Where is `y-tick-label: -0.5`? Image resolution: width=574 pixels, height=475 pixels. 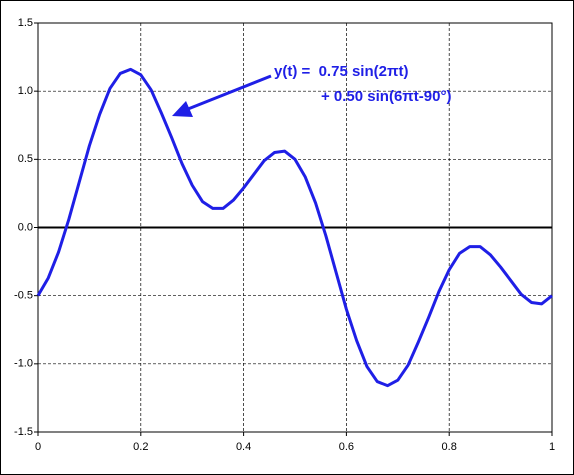
y-tick-label: -0.5 is located at coordinates (23, 296).